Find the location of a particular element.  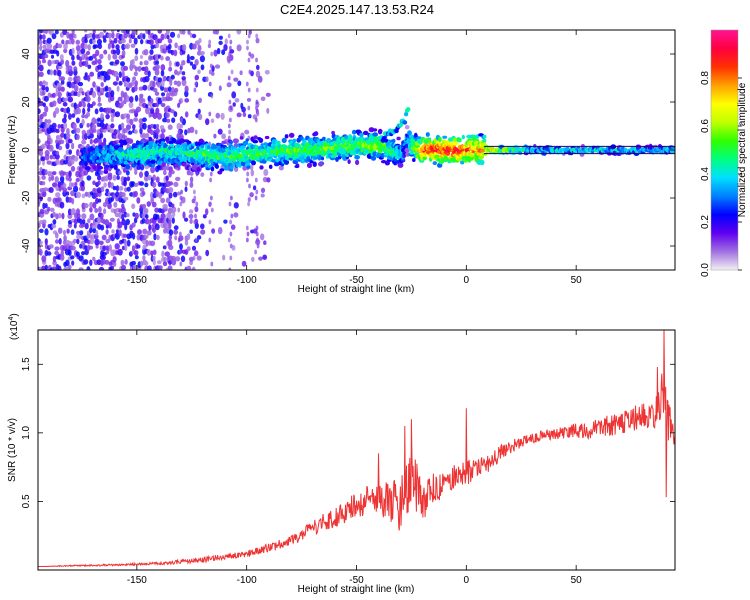

y-tick-label: 0 is located at coordinates (26, 150).